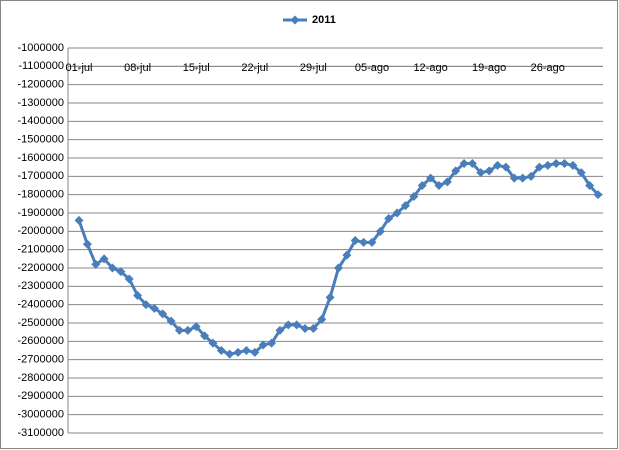 The height and width of the screenshot is (450, 619). What do you see at coordinates (254, 68) in the screenshot?
I see `x-tick-label: 22-jul` at bounding box center [254, 68].